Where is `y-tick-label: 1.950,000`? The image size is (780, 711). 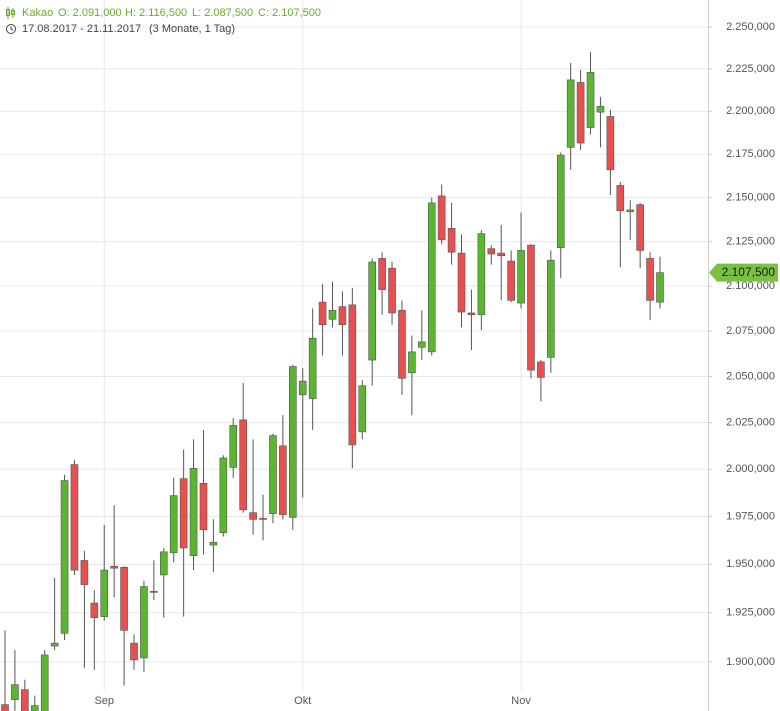
y-tick-label: 1.950,000 is located at coordinates (750, 564).